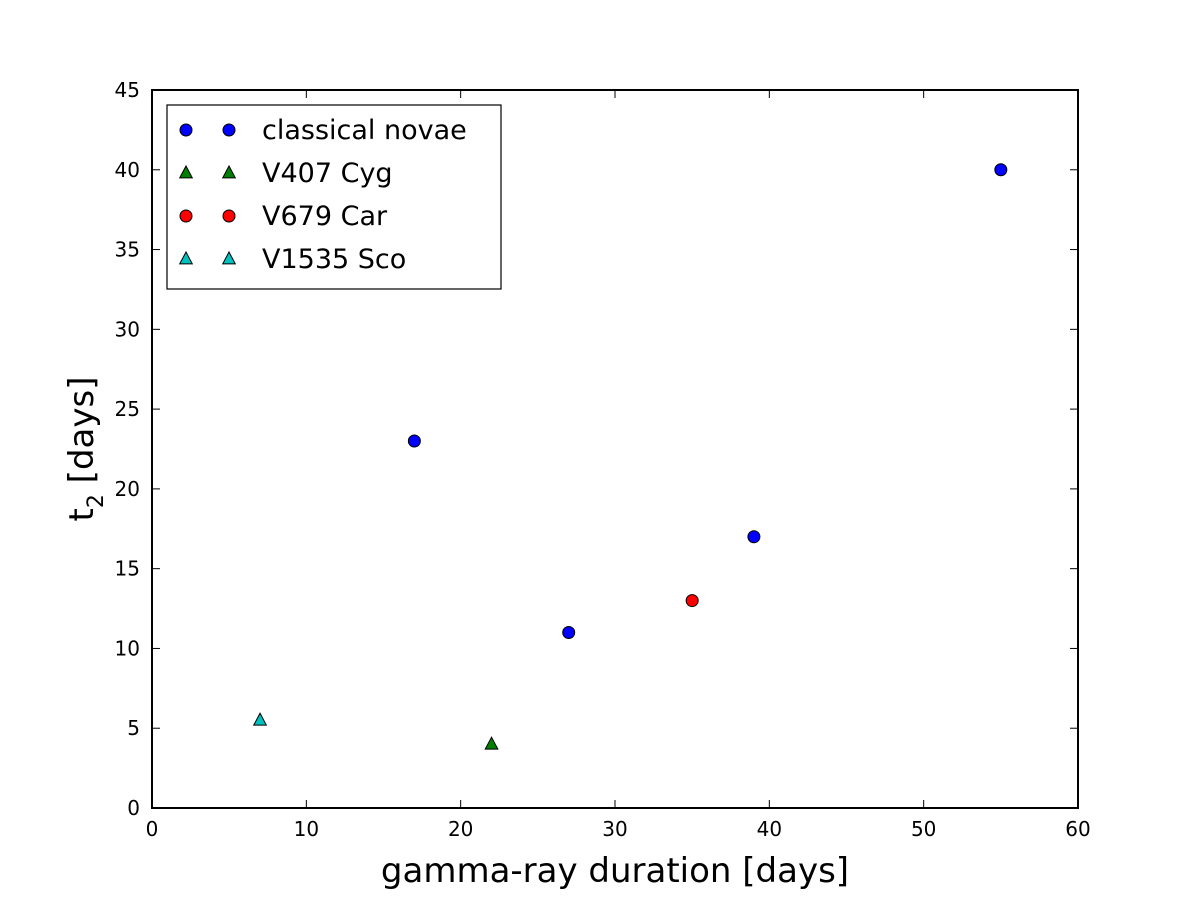 This screenshot has width=1200, height=899. What do you see at coordinates (127, 489) in the screenshot?
I see `y-tick-label: 20` at bounding box center [127, 489].